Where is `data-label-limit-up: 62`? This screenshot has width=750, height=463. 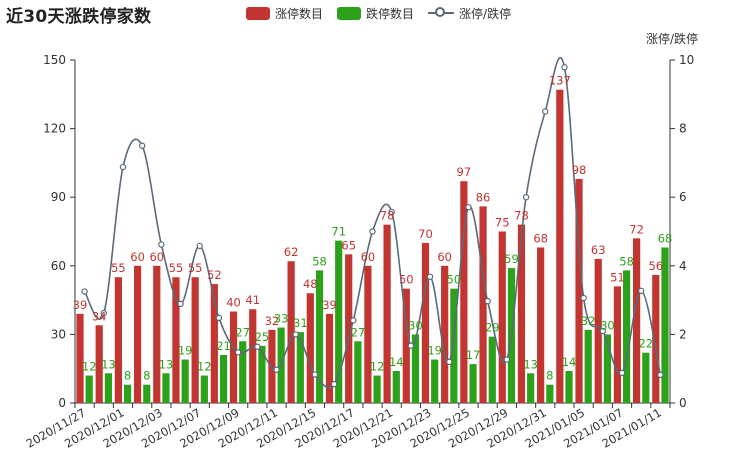
data-label-limit-up: 62 is located at coordinates (291, 252).